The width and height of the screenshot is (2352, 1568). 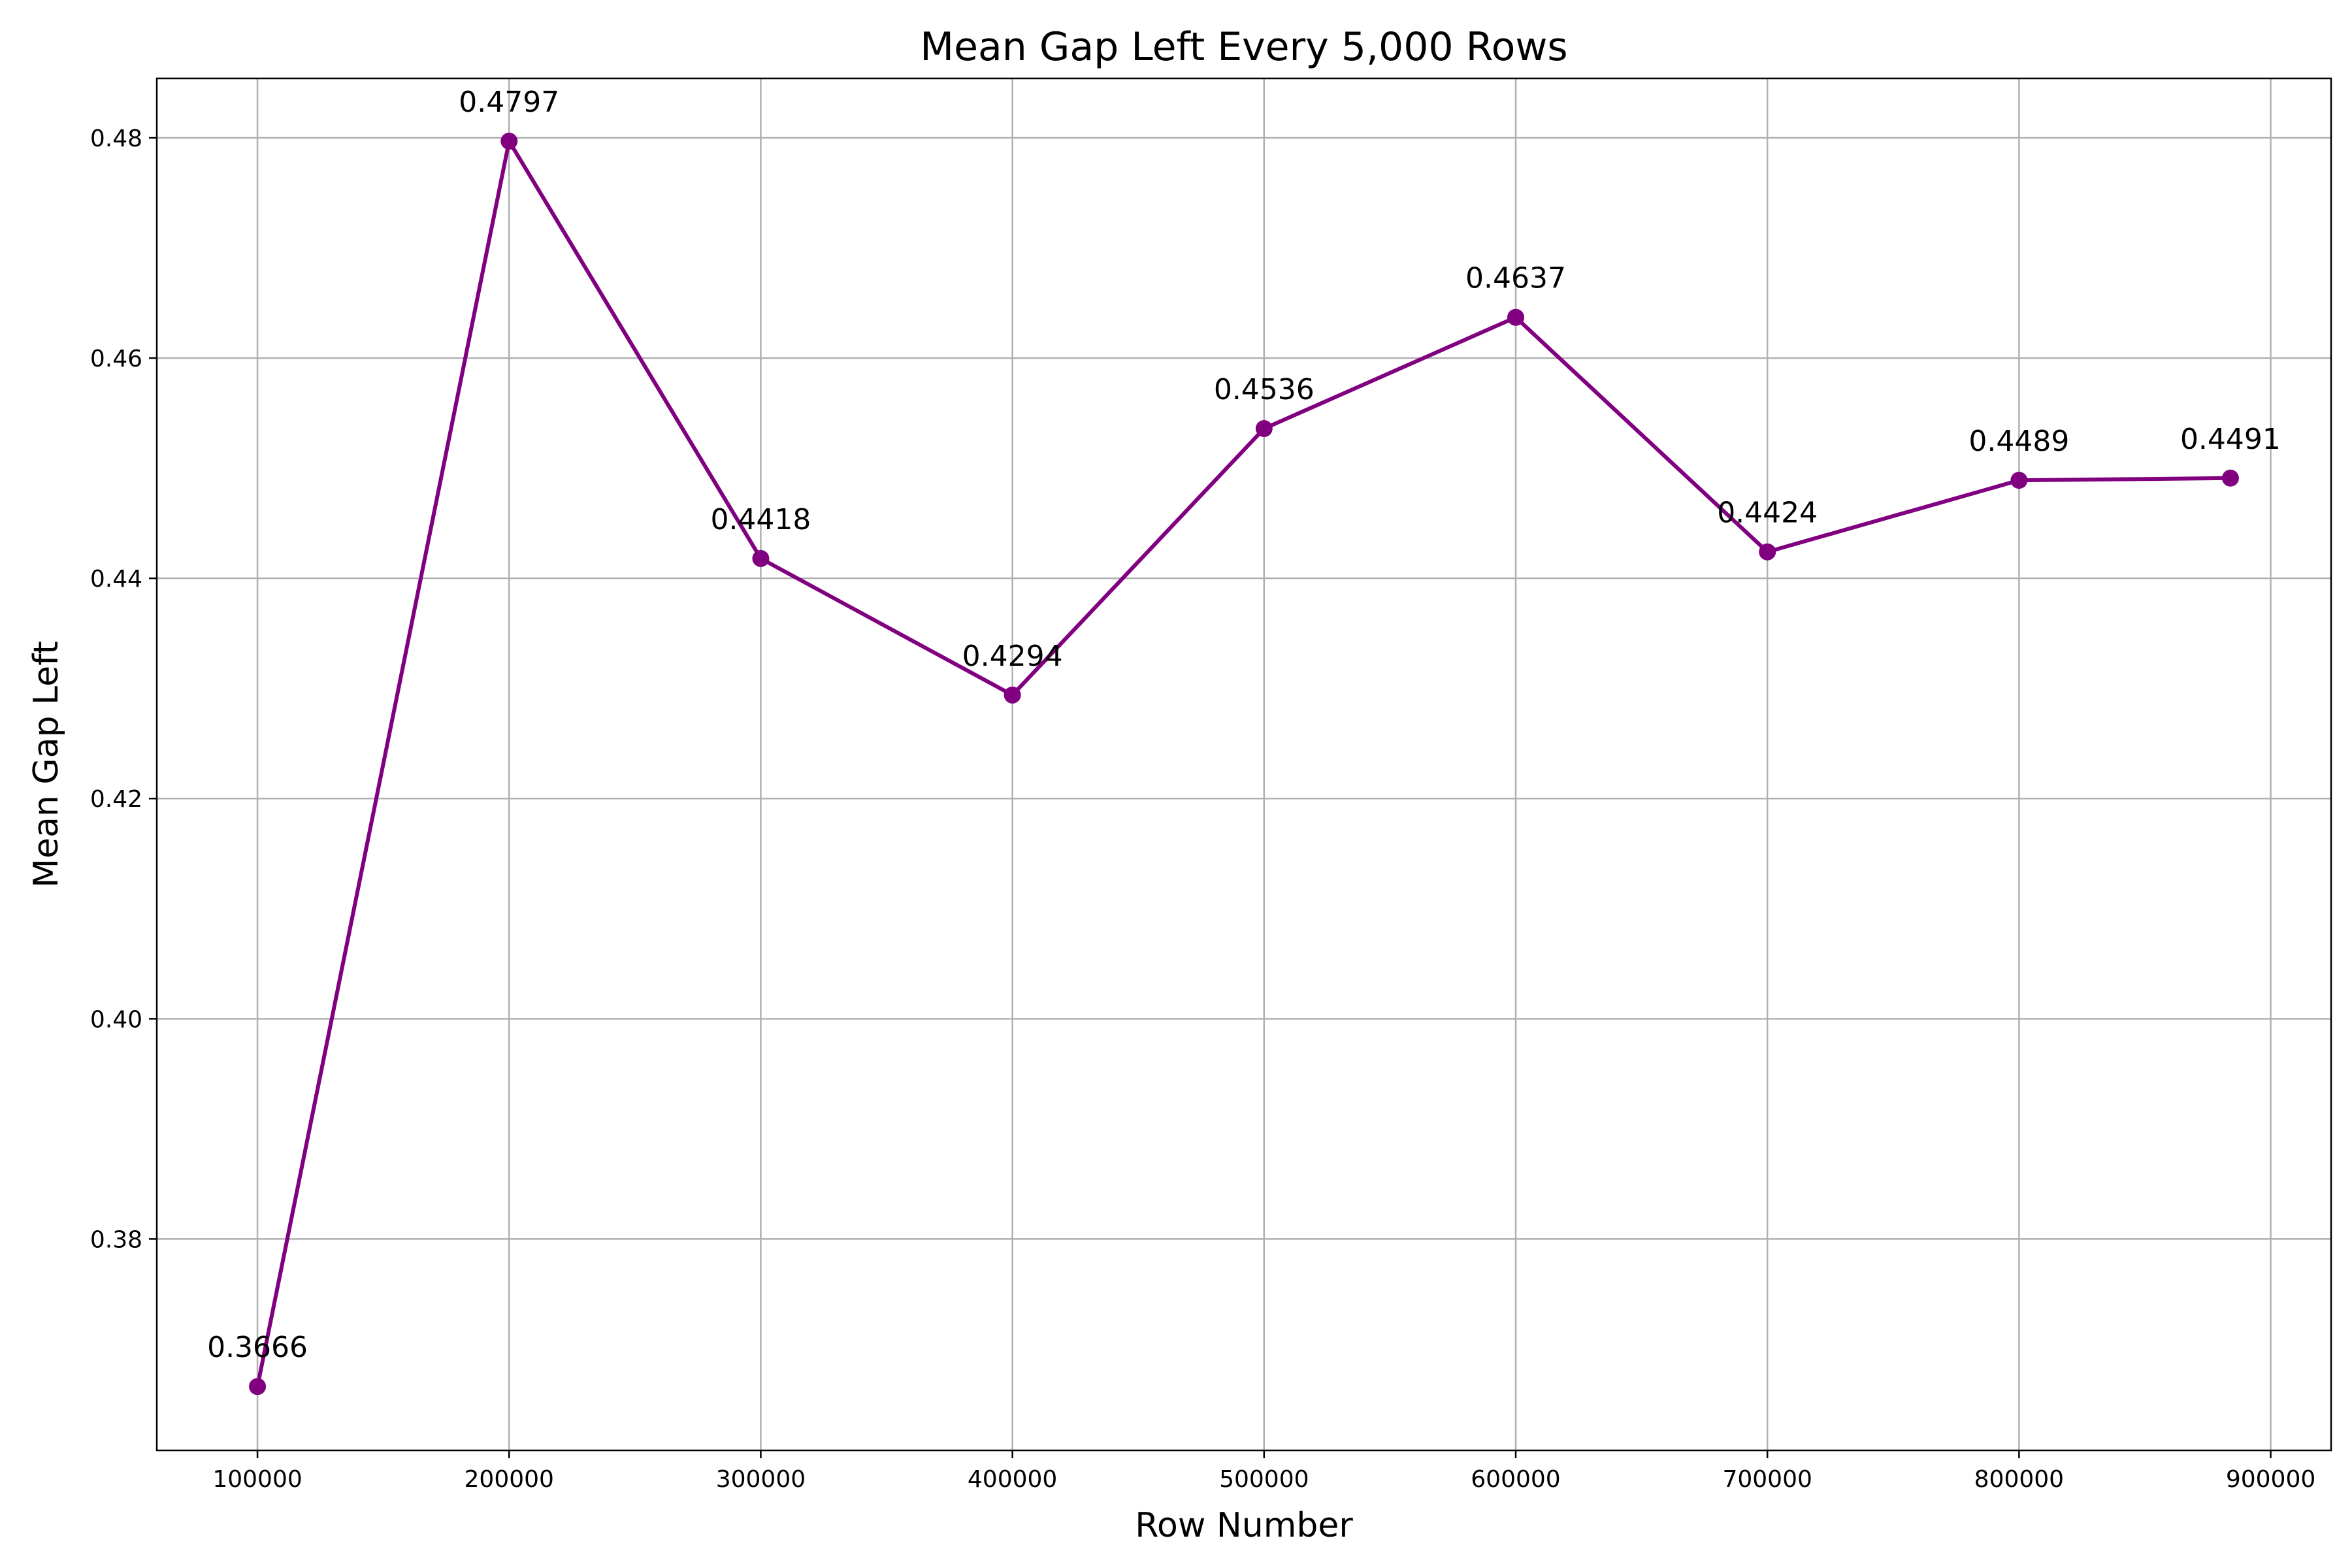 What do you see at coordinates (1767, 1479) in the screenshot?
I see `x-tick-label: 700000` at bounding box center [1767, 1479].